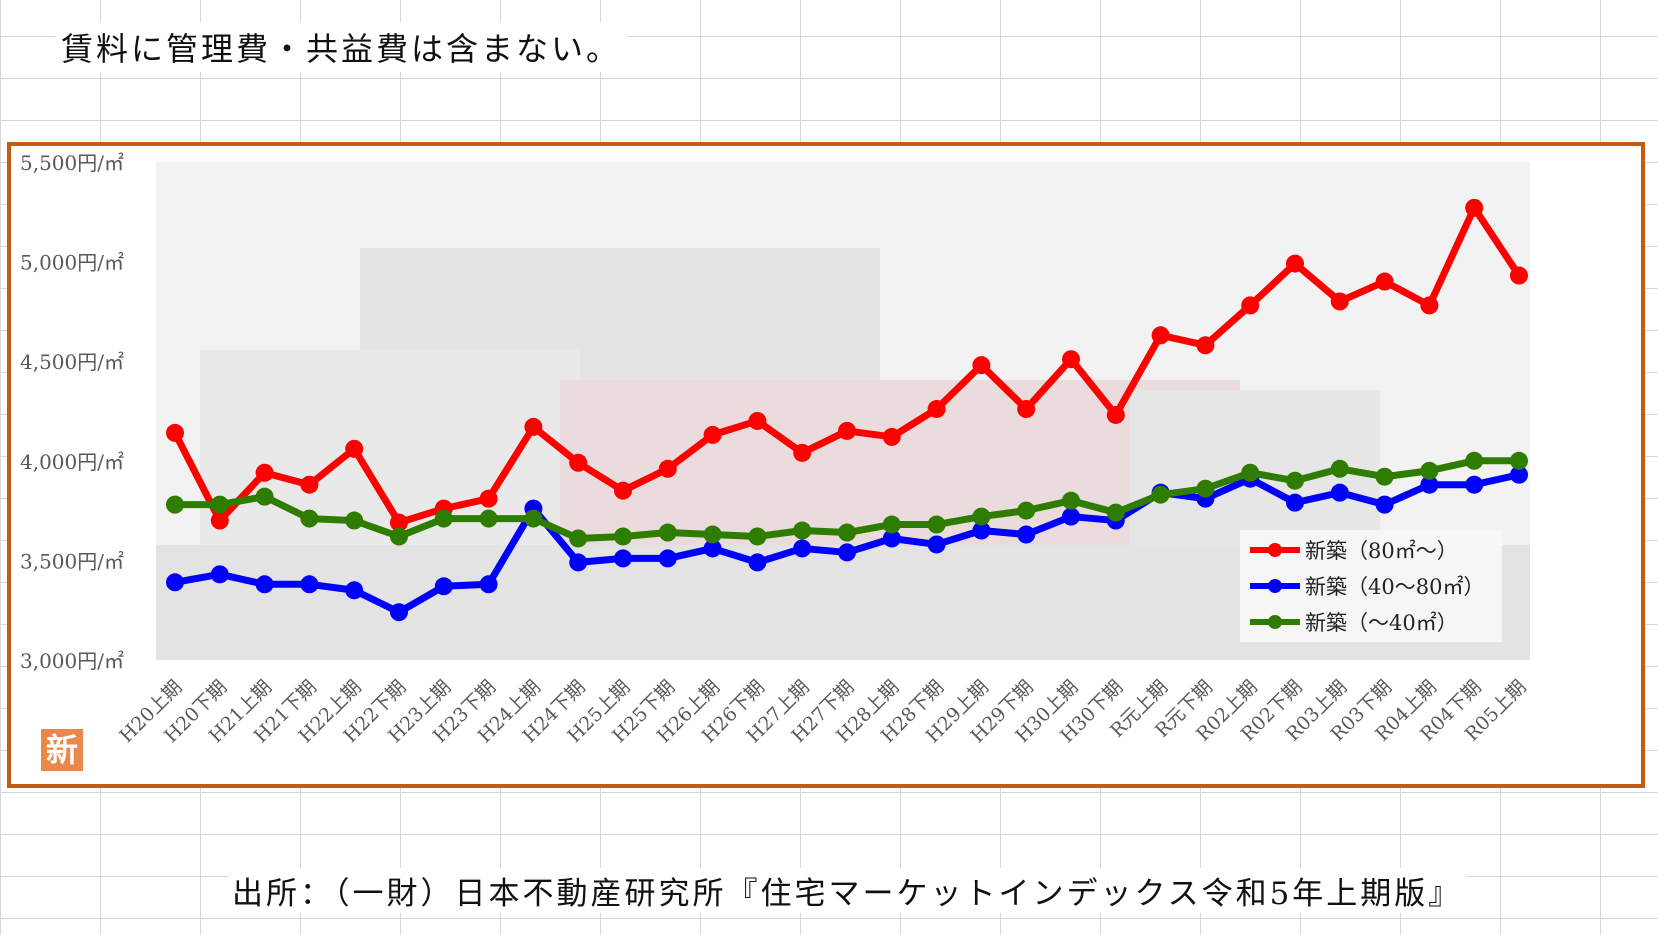 This screenshot has width=1658, height=935. What do you see at coordinates (847, 890) in the screenshot?
I see `source-citation: 出所：（一財）日本不動産研究所『住宅マーケットインデックス令和5年上期版』` at bounding box center [847, 890].